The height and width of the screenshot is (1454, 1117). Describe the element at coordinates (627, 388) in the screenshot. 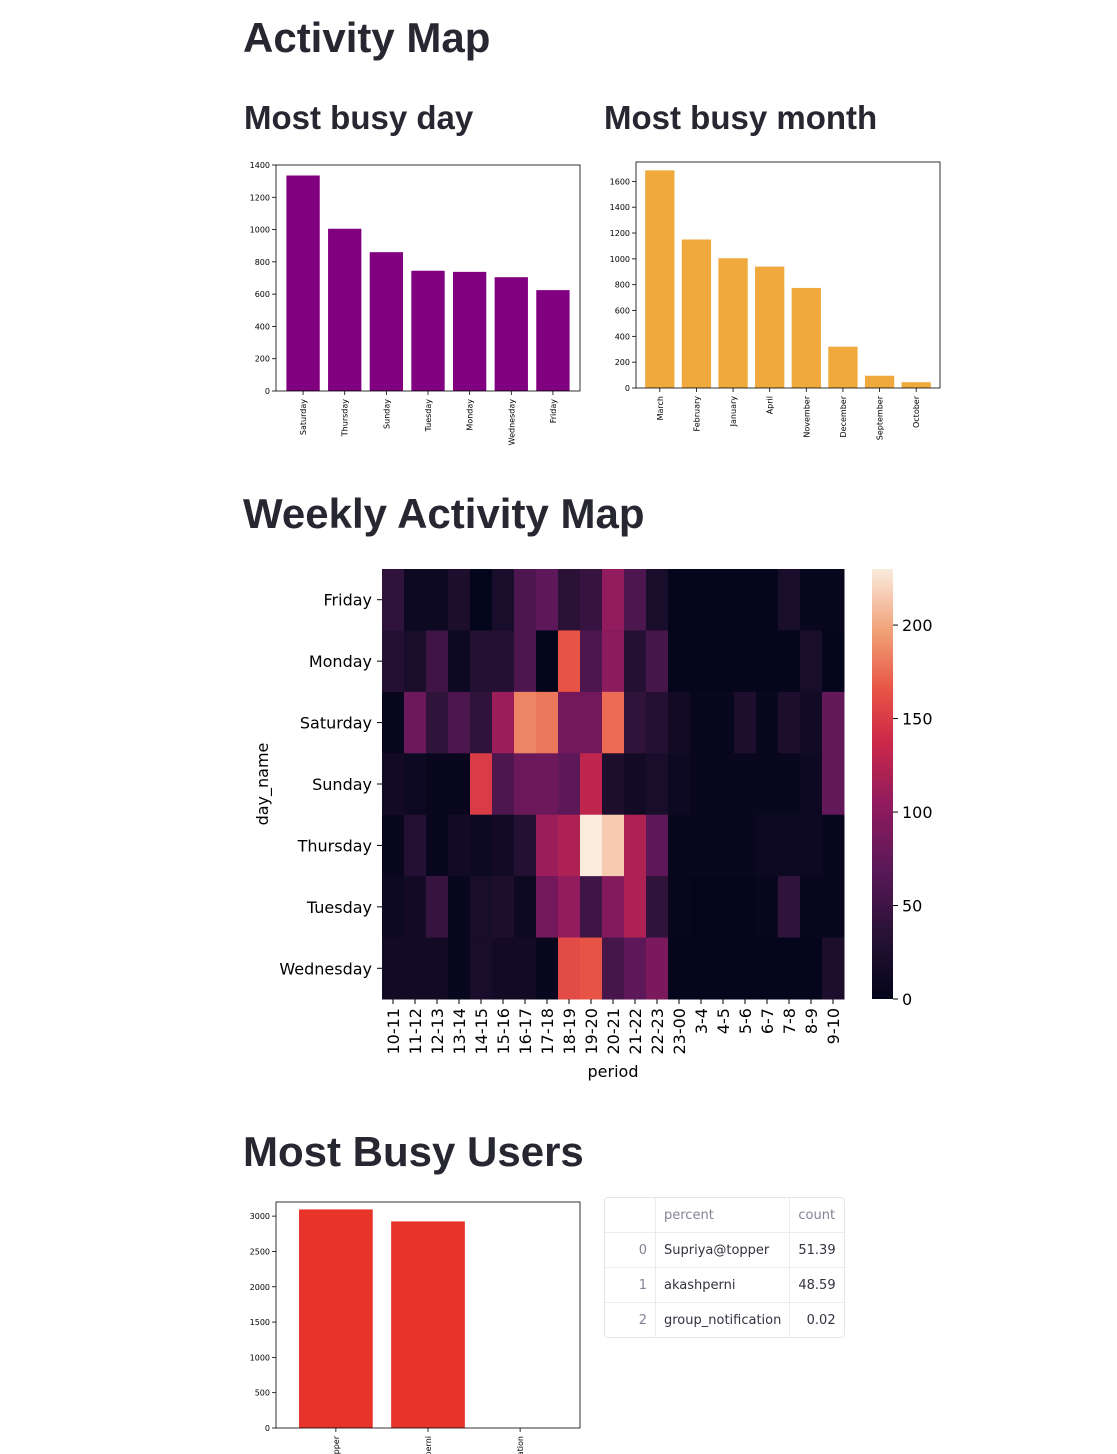

I see `y-tick-label: 0` at that location.